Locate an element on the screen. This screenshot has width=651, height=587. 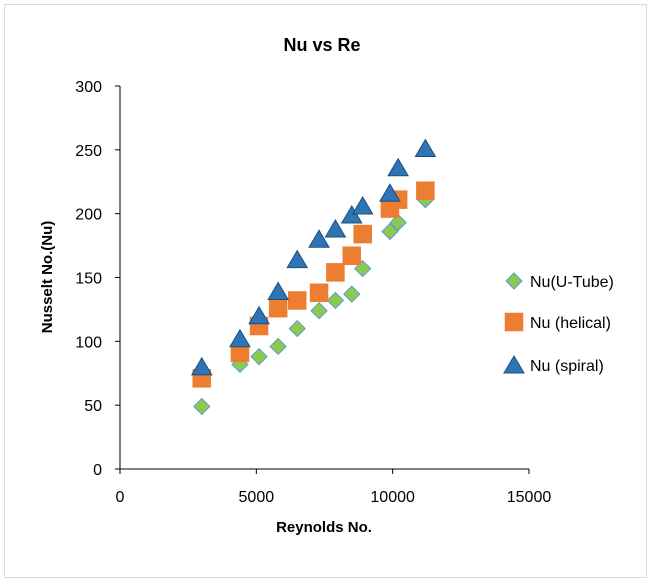
y-tick-label: 250 is located at coordinates (88, 151).